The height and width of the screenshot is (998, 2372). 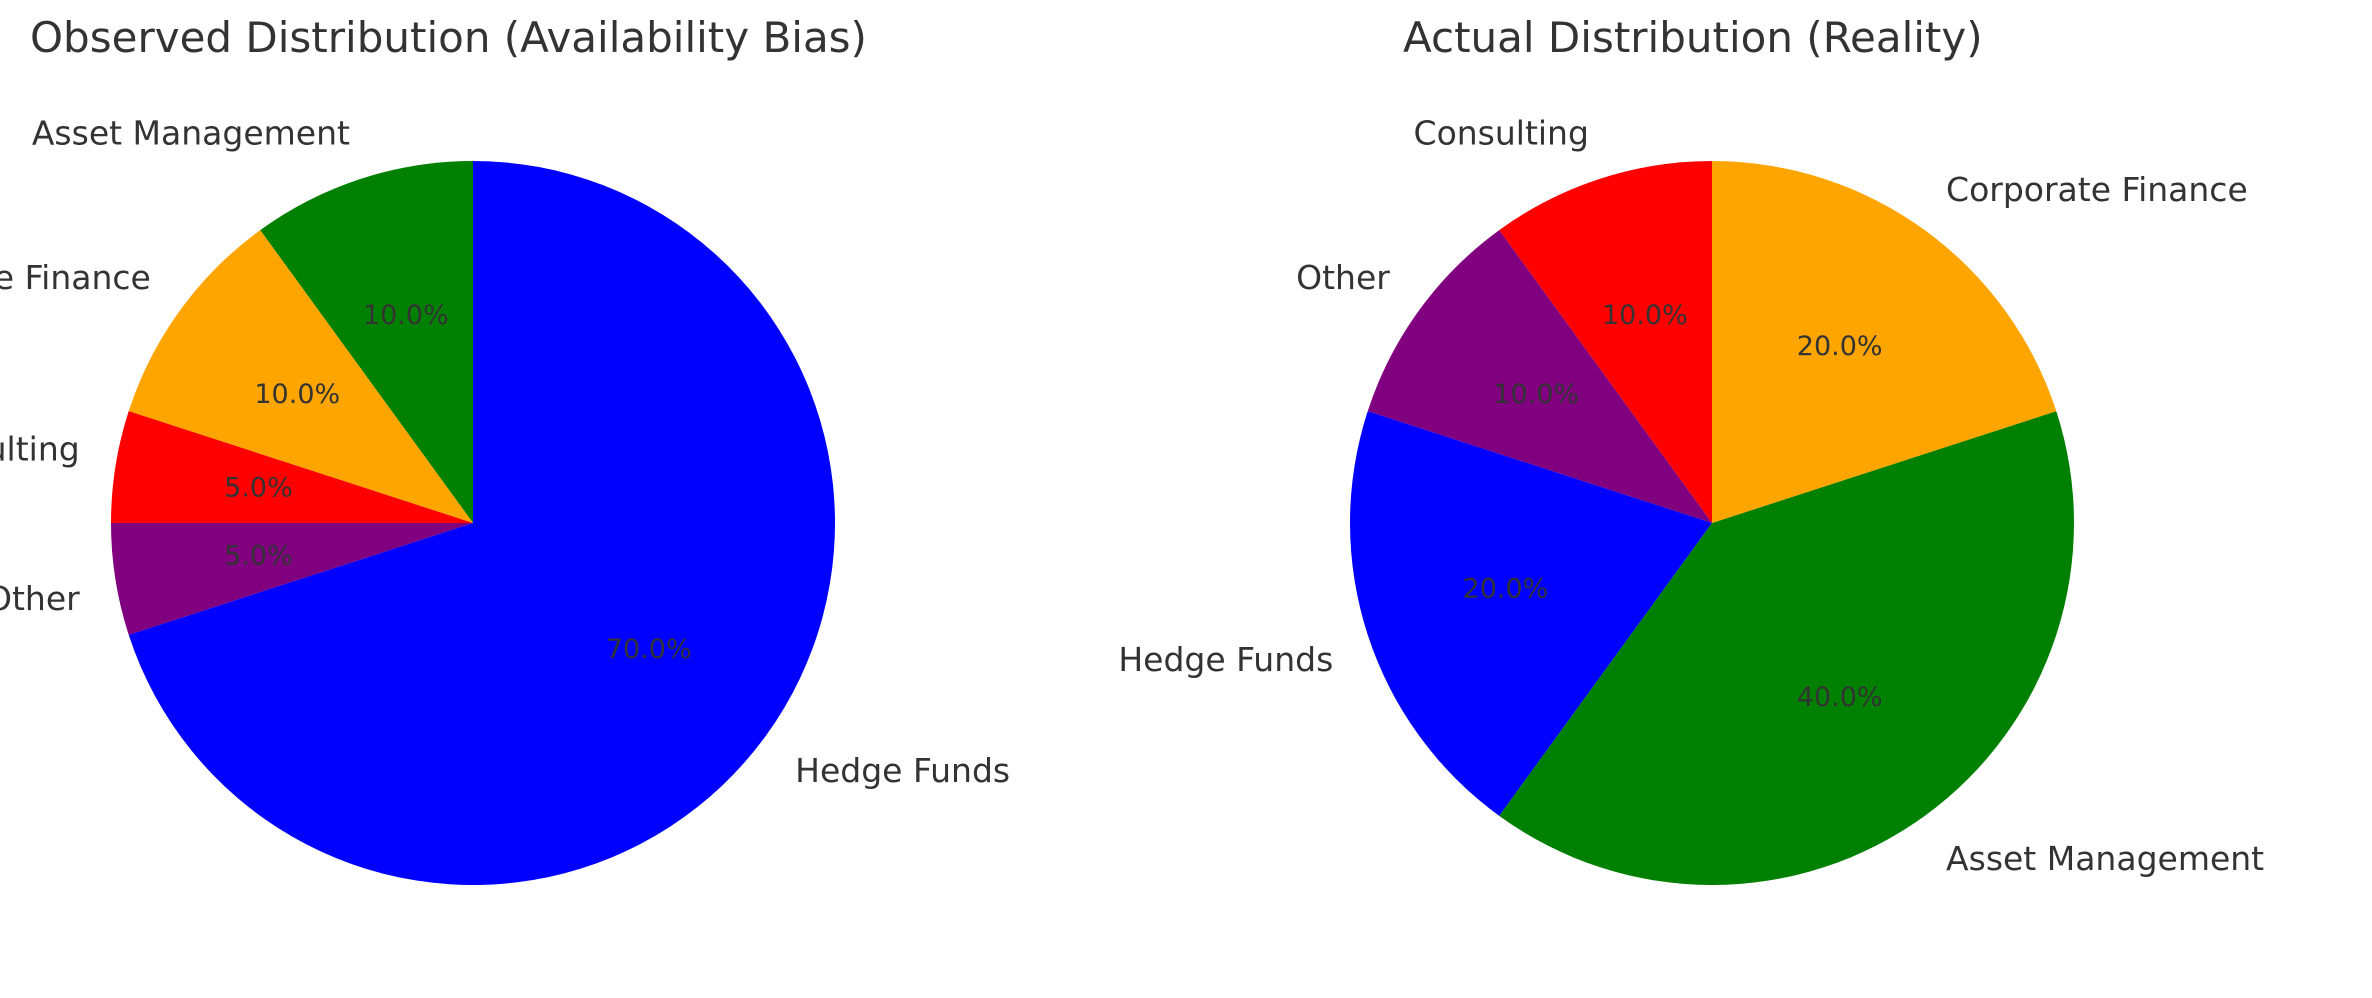 What do you see at coordinates (297, 394) in the screenshot?
I see `percent-label-corporate-finance: 10.0%` at bounding box center [297, 394].